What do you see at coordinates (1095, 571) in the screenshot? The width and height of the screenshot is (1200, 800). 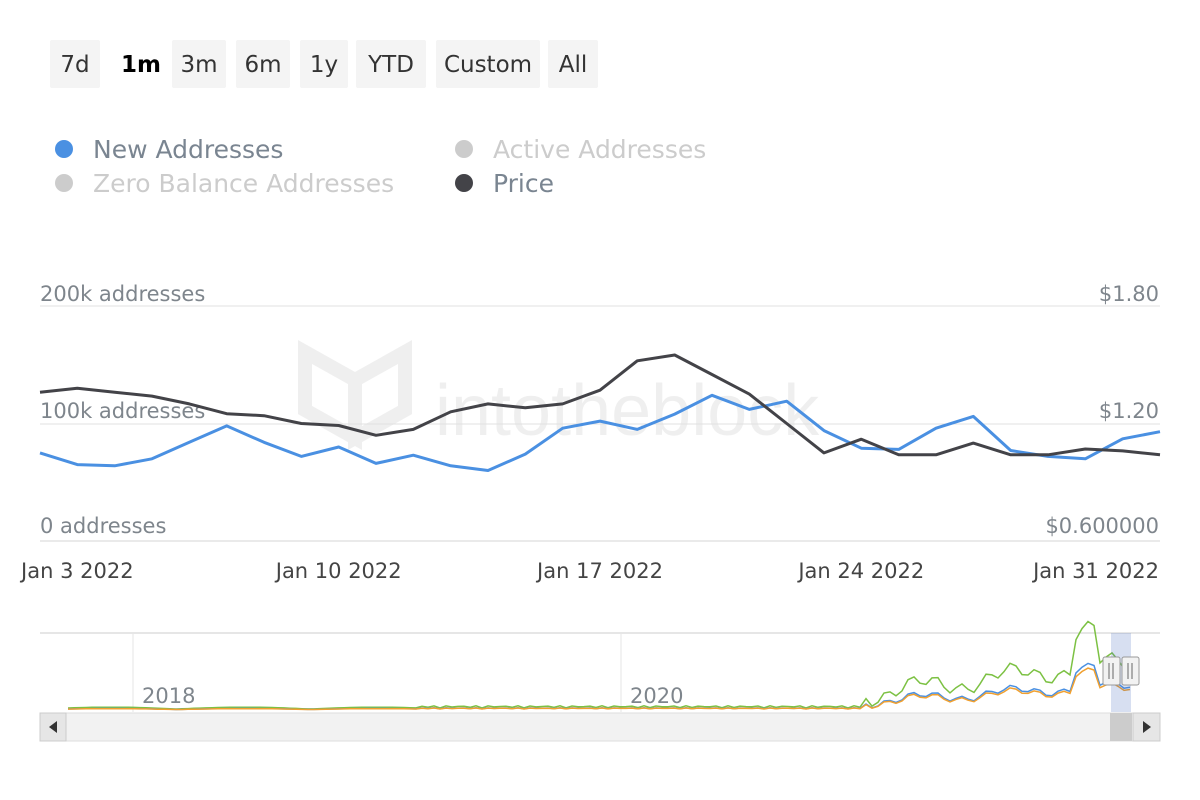 I see `x-tick-label: Jan 31 2022` at bounding box center [1095, 571].